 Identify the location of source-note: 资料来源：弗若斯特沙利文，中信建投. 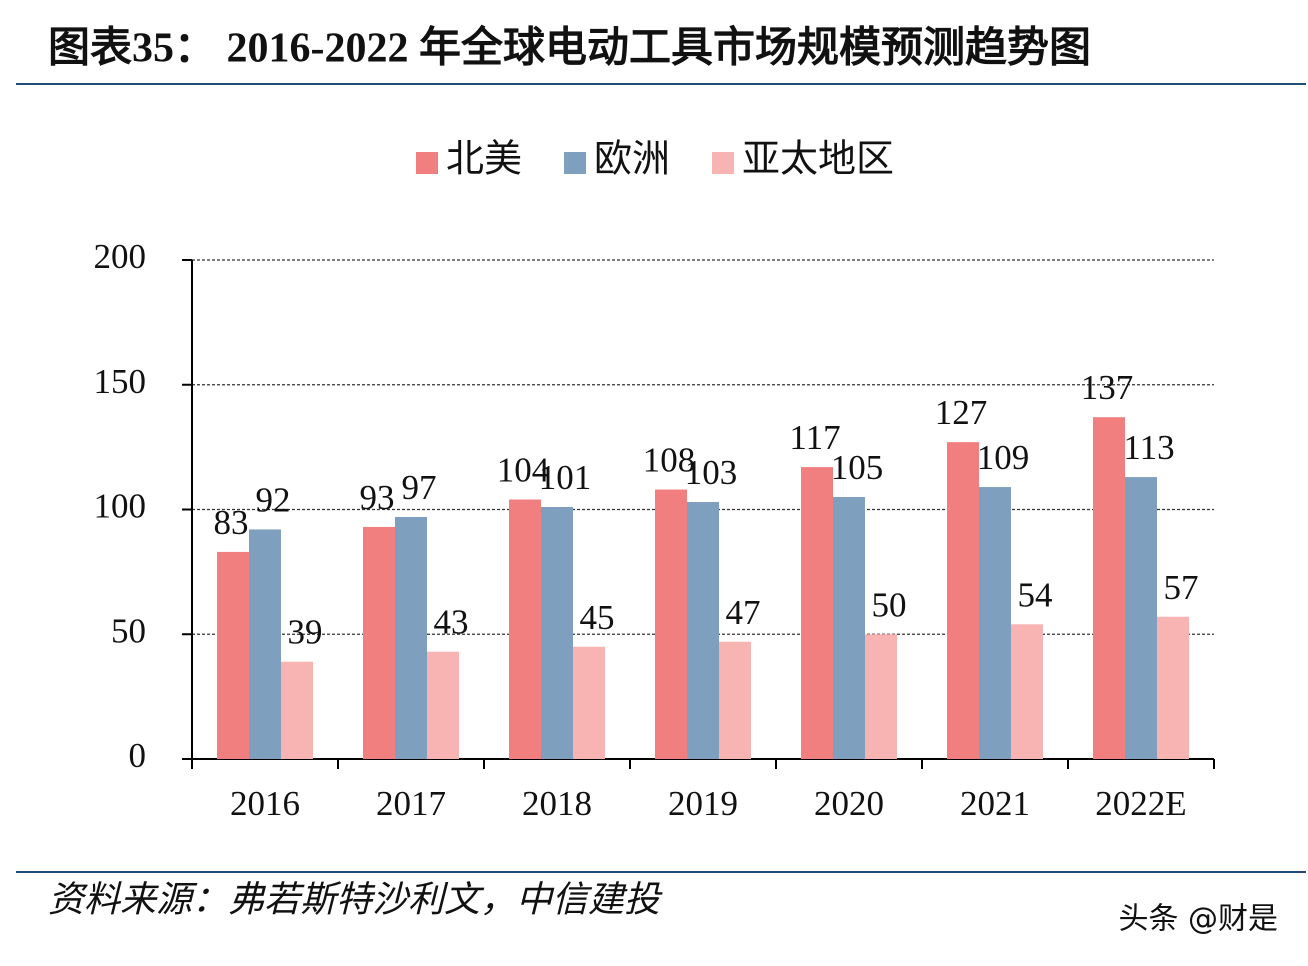
(355, 899).